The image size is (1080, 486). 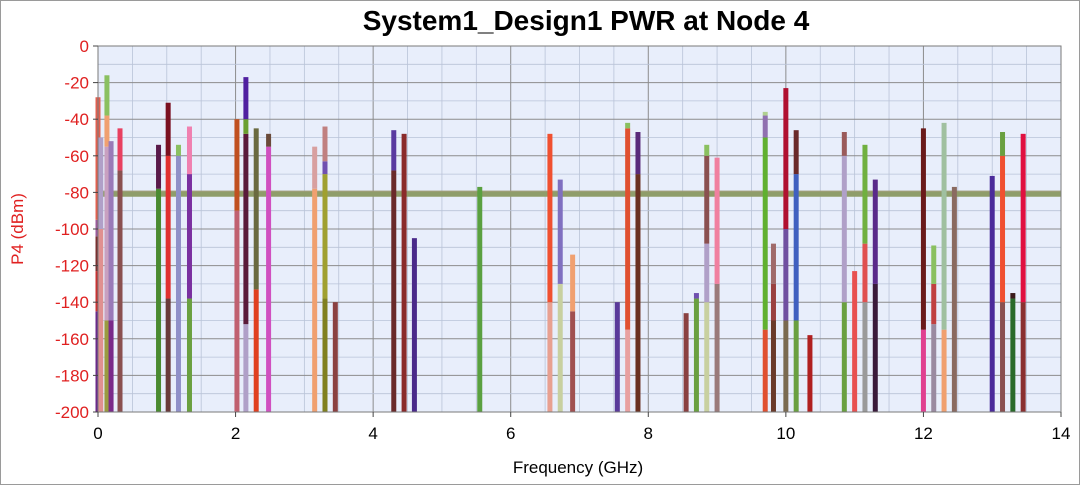 I want to click on x-tick-label: 4, so click(x=372, y=433).